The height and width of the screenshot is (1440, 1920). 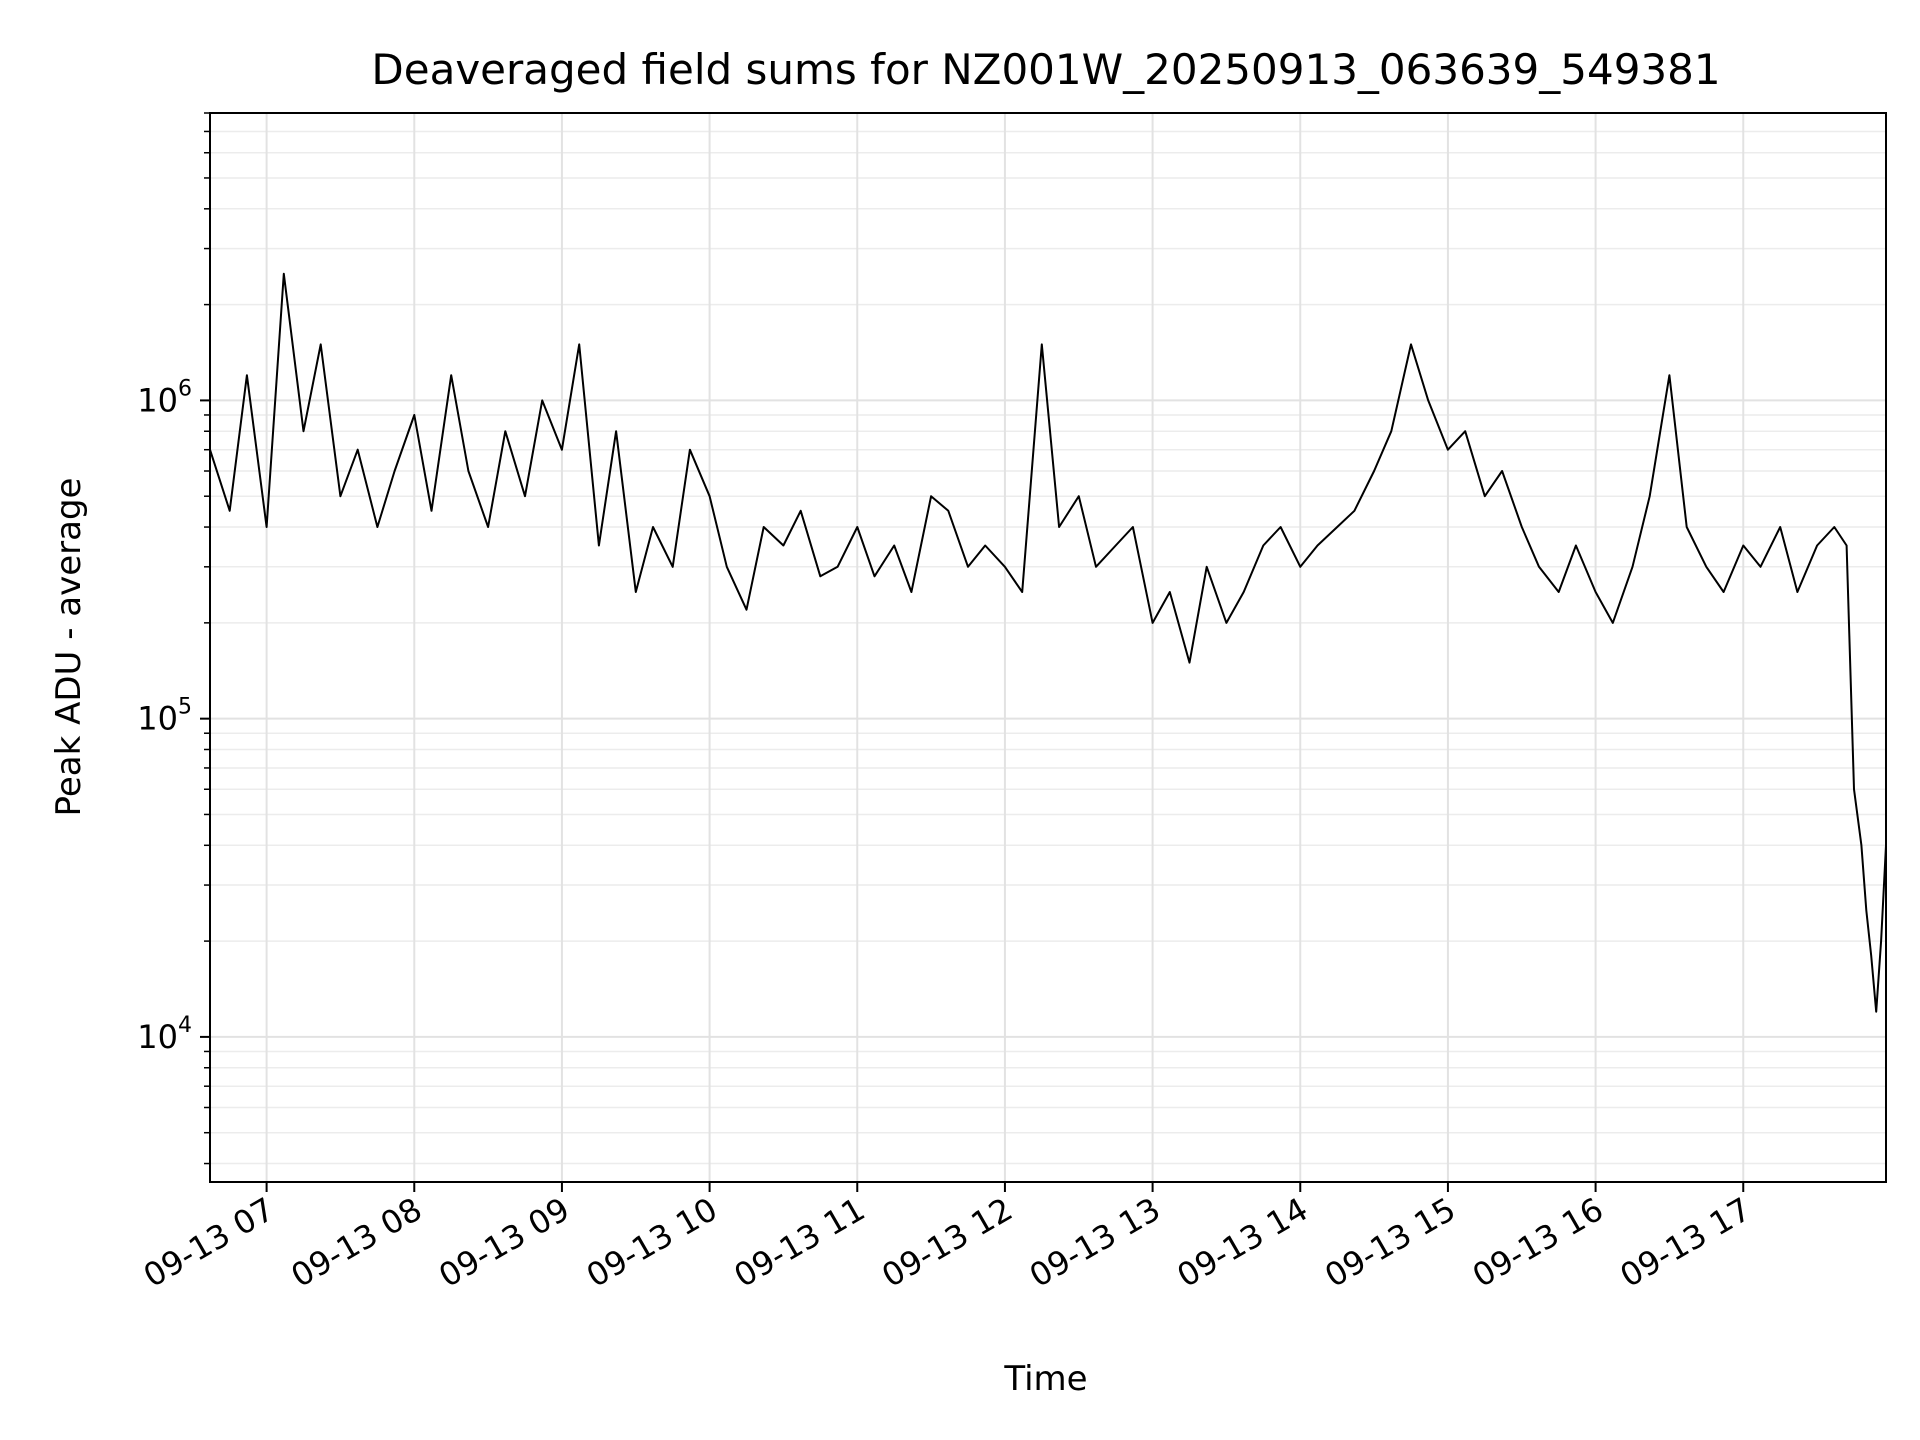 What do you see at coordinates (1045, 1379) in the screenshot?
I see `x-axis-label: Time` at bounding box center [1045, 1379].